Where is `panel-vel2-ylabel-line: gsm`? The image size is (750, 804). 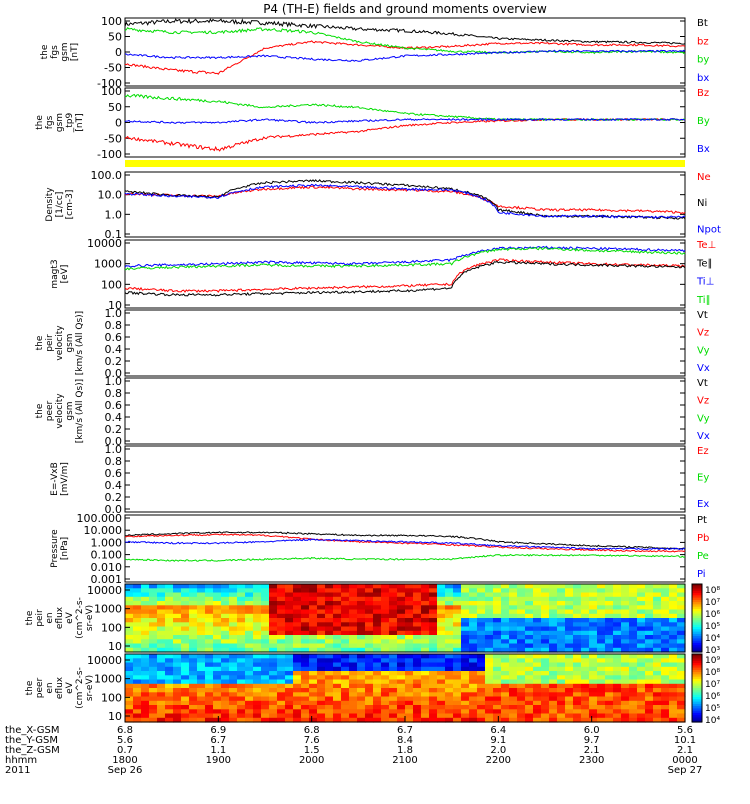 panel-vel2-ylabel-line: gsm is located at coordinates (70, 410).